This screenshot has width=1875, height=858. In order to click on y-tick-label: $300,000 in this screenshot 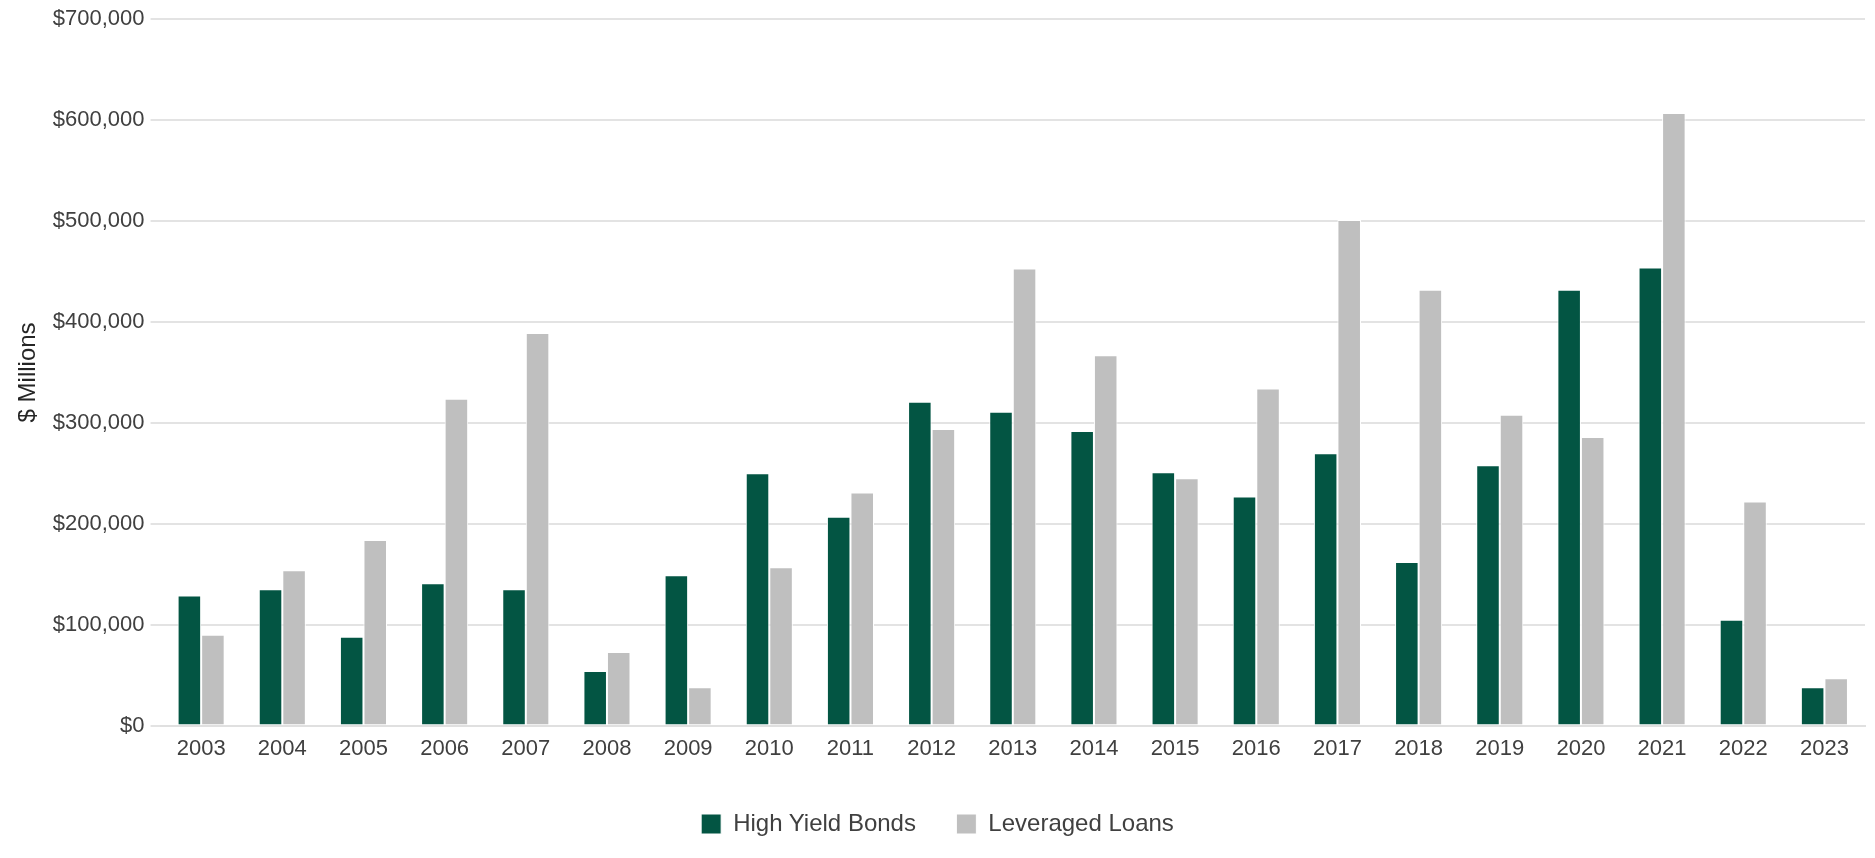, I will do `click(98, 421)`.